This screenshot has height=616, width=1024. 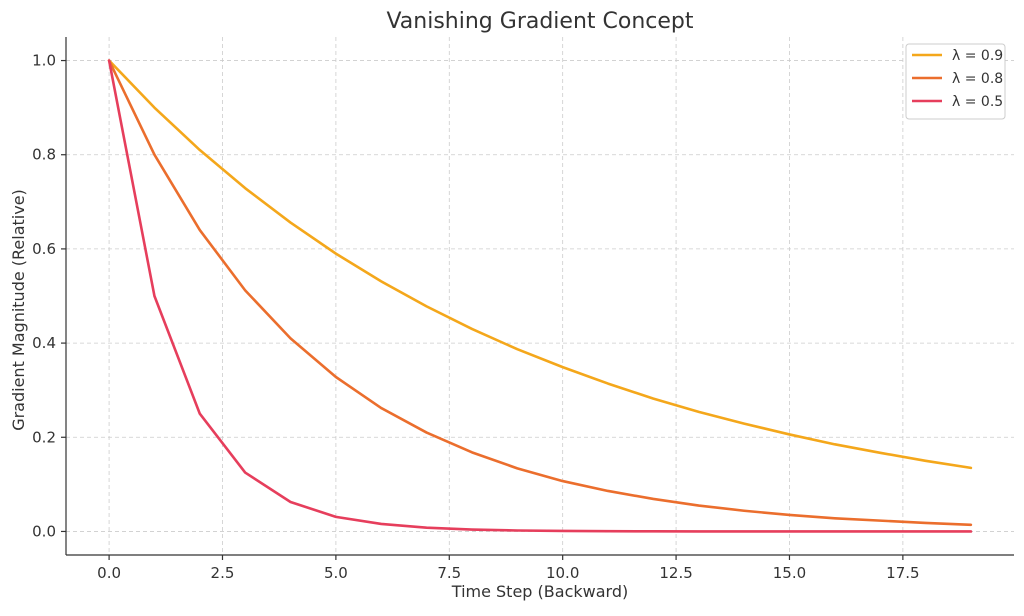 I want to click on y-ticks: 0.0 0.2 0.4 0.6 0.8 1.0, so click(x=49, y=296).